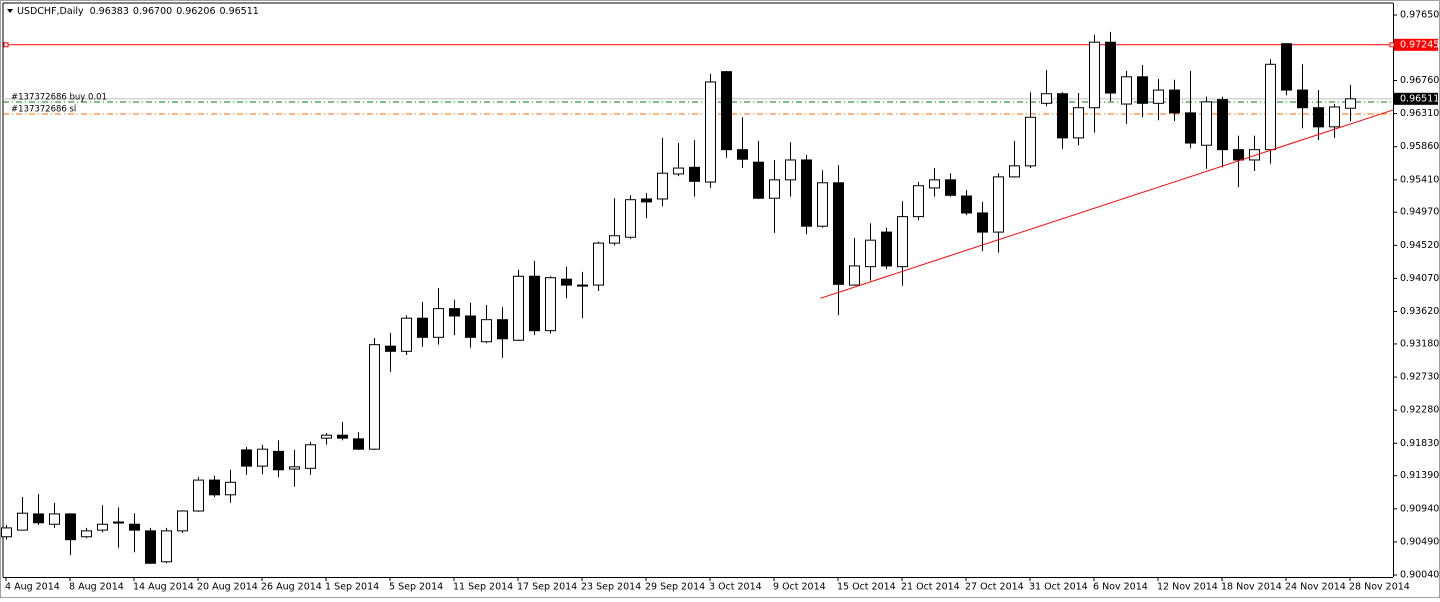 The width and height of the screenshot is (1440, 602). What do you see at coordinates (50, 11) in the screenshot?
I see `symbol: USDCHF,Daily` at bounding box center [50, 11].